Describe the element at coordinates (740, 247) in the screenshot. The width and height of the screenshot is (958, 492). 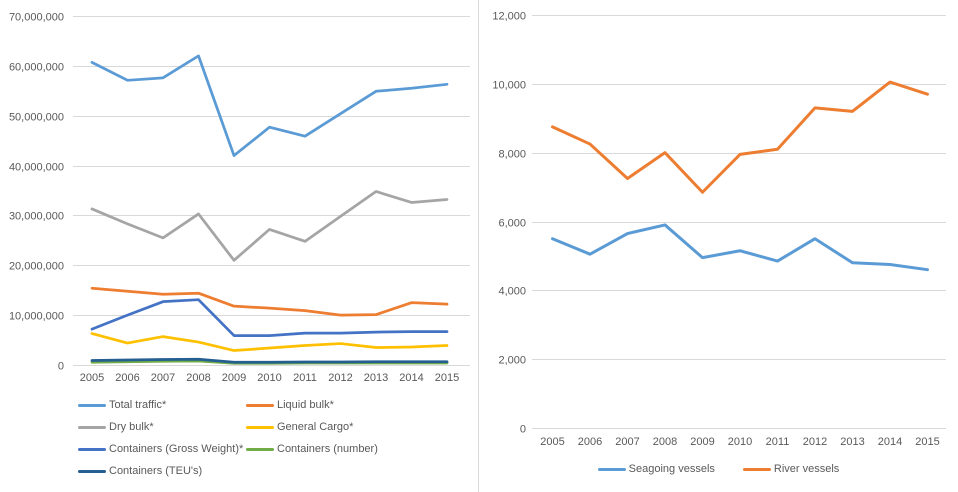
I see `series-line-seagoing-vessels` at that location.